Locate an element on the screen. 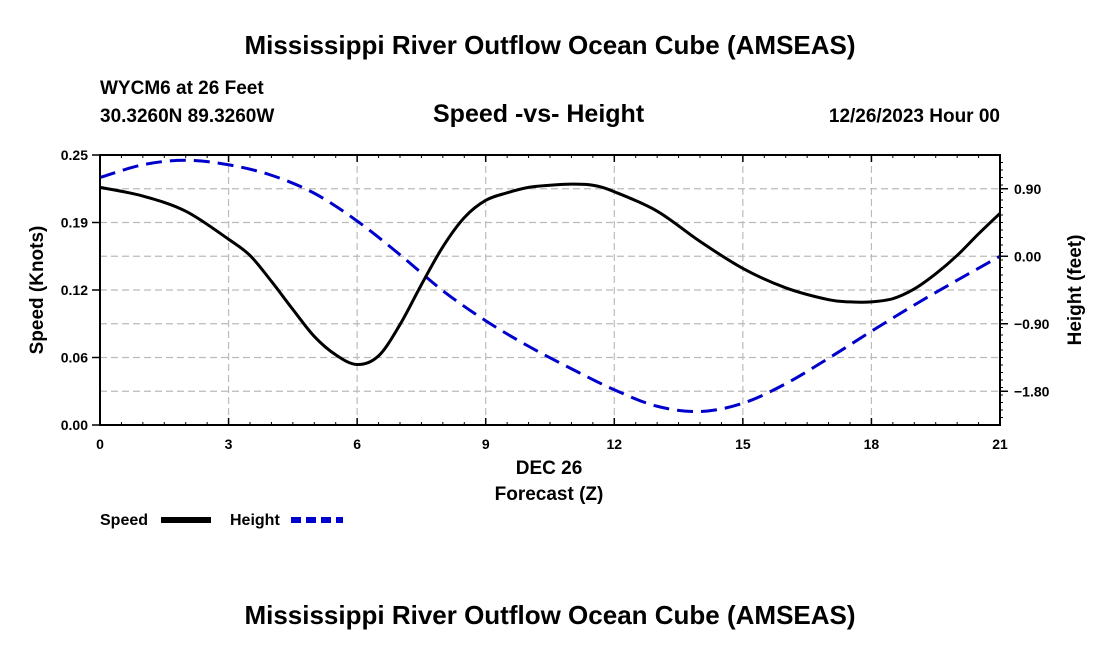  y2-tick-label: −1.80 is located at coordinates (1032, 391).